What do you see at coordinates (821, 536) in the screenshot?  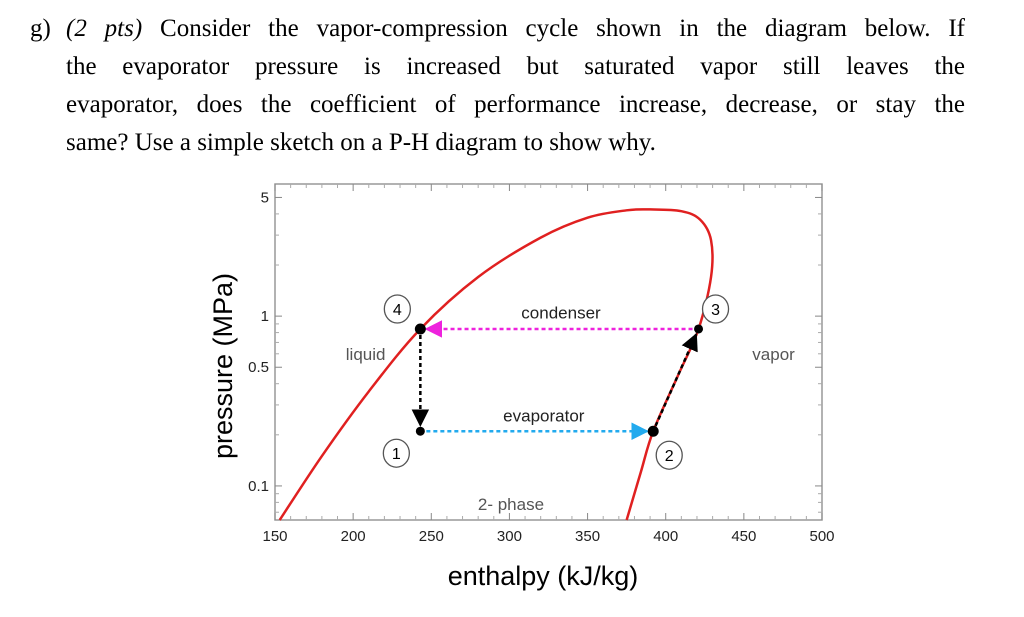 I see `x-tick-label: 500` at bounding box center [821, 536].